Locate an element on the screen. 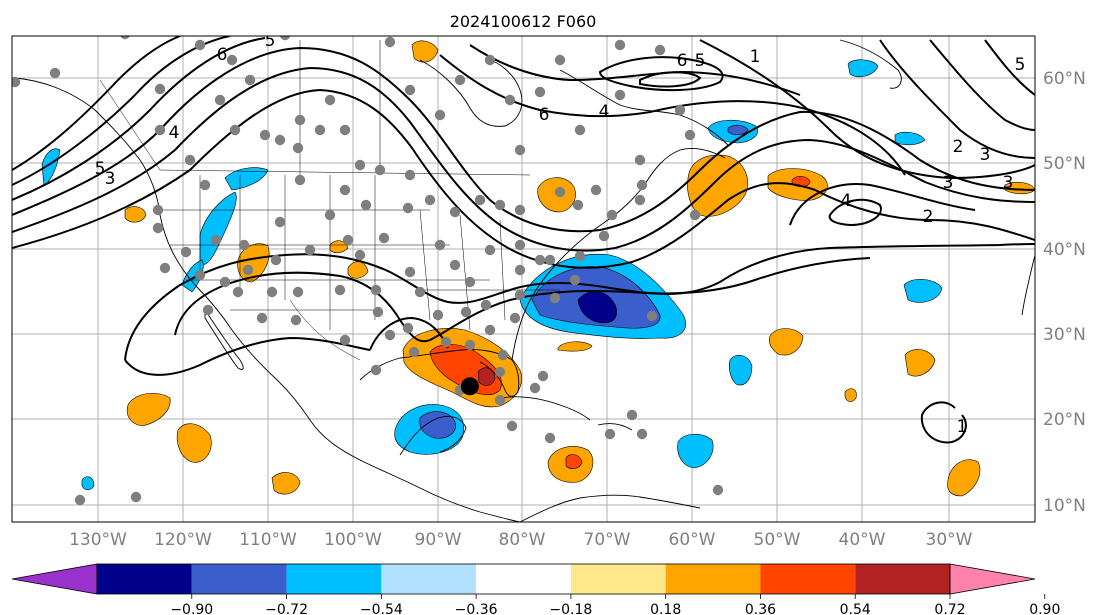  colorbar-tick-label: 0.72 is located at coordinates (949, 608).